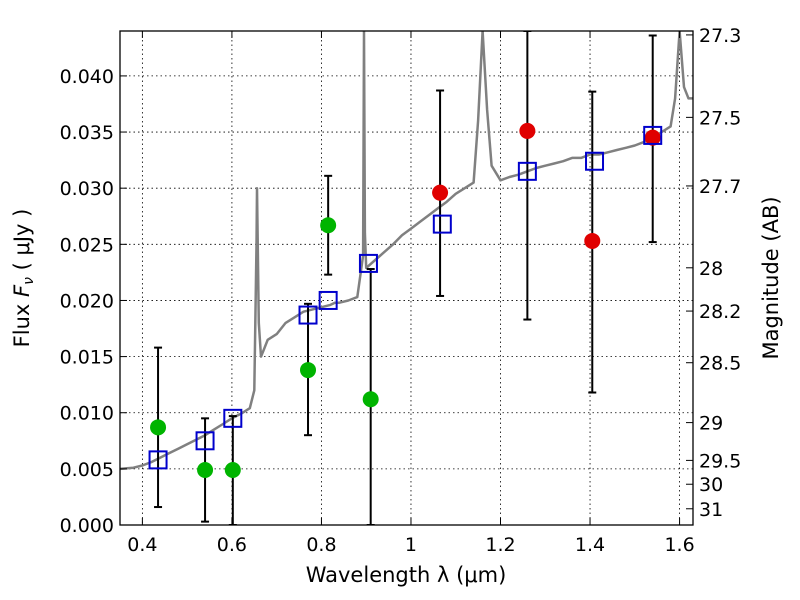  I want to click on x-tick-label-2: 0.8, so click(321, 545).